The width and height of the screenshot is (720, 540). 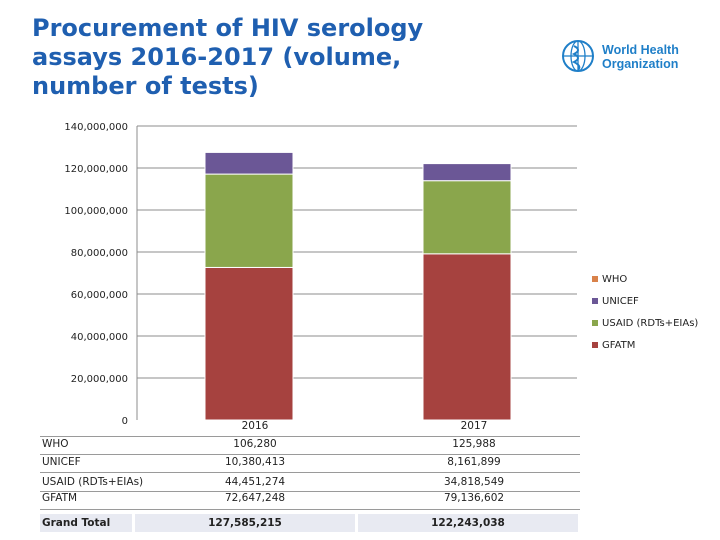 What do you see at coordinates (61, 462) in the screenshot?
I see `row-label-unicef: UNICEF` at bounding box center [61, 462].